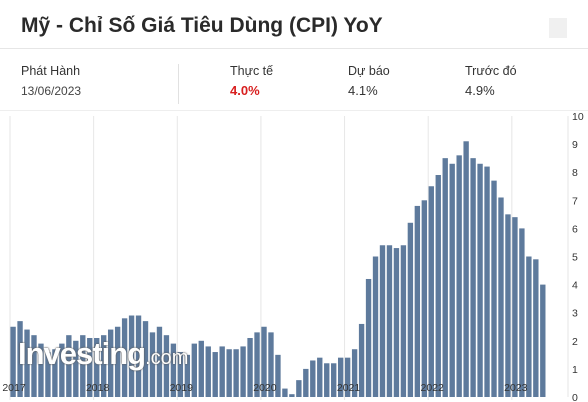 This screenshot has height=402, width=588. I want to click on release-date: 13/06/2023, so click(51, 91).